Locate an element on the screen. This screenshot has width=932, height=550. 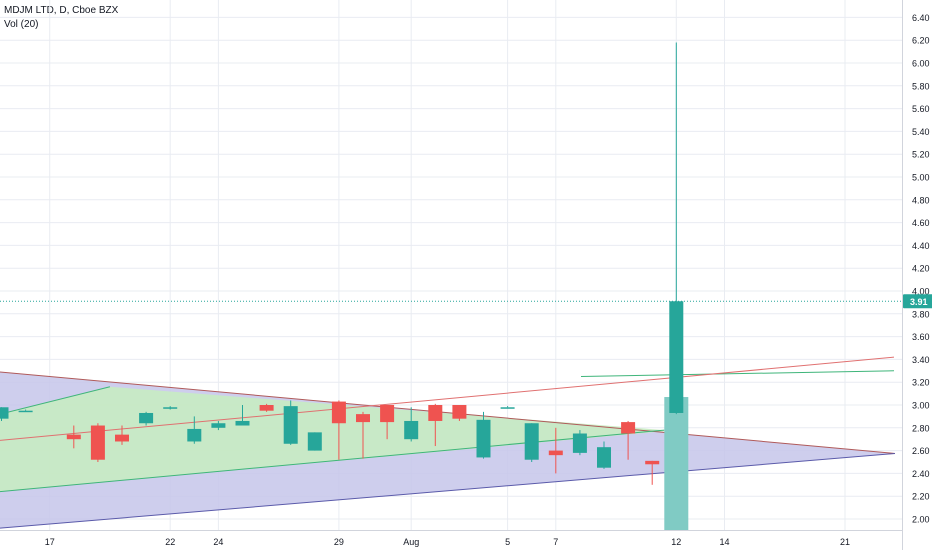
time-tick-label: 21 is located at coordinates (845, 542).